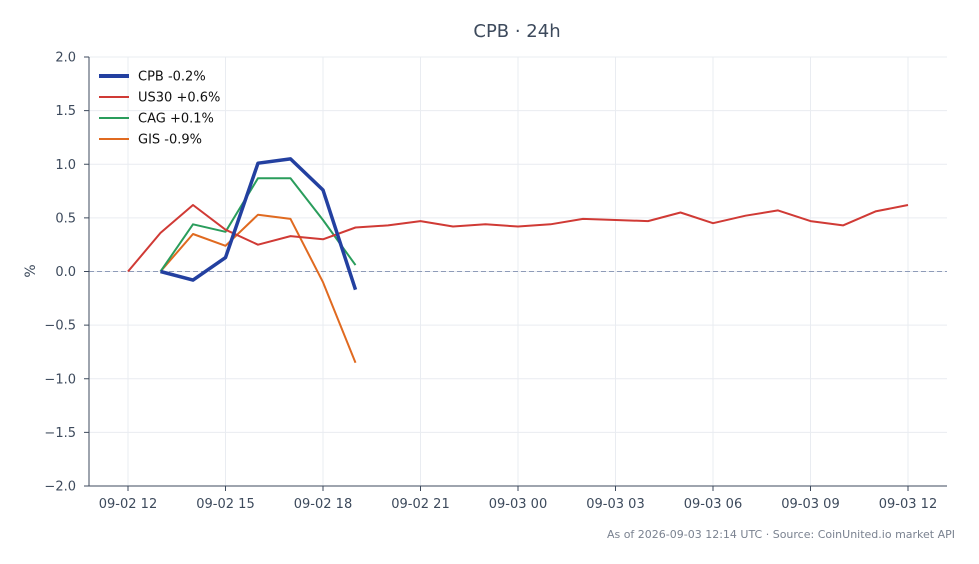  What do you see at coordinates (65, 165) in the screenshot?
I see `y-tick-label: 1.0` at bounding box center [65, 165].